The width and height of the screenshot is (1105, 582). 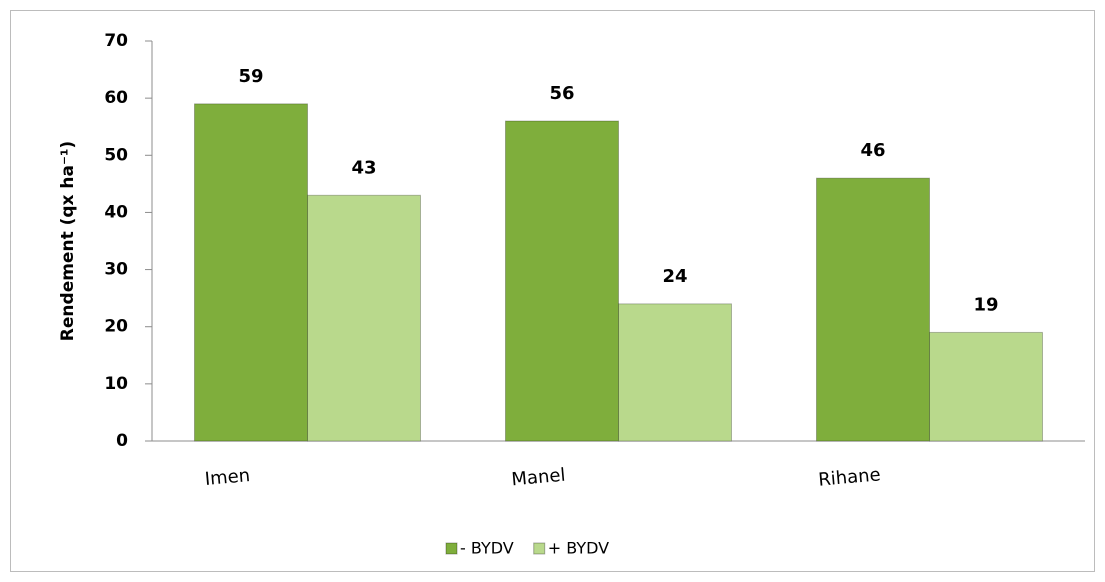 I want to click on value-label: 56, so click(x=561, y=93).